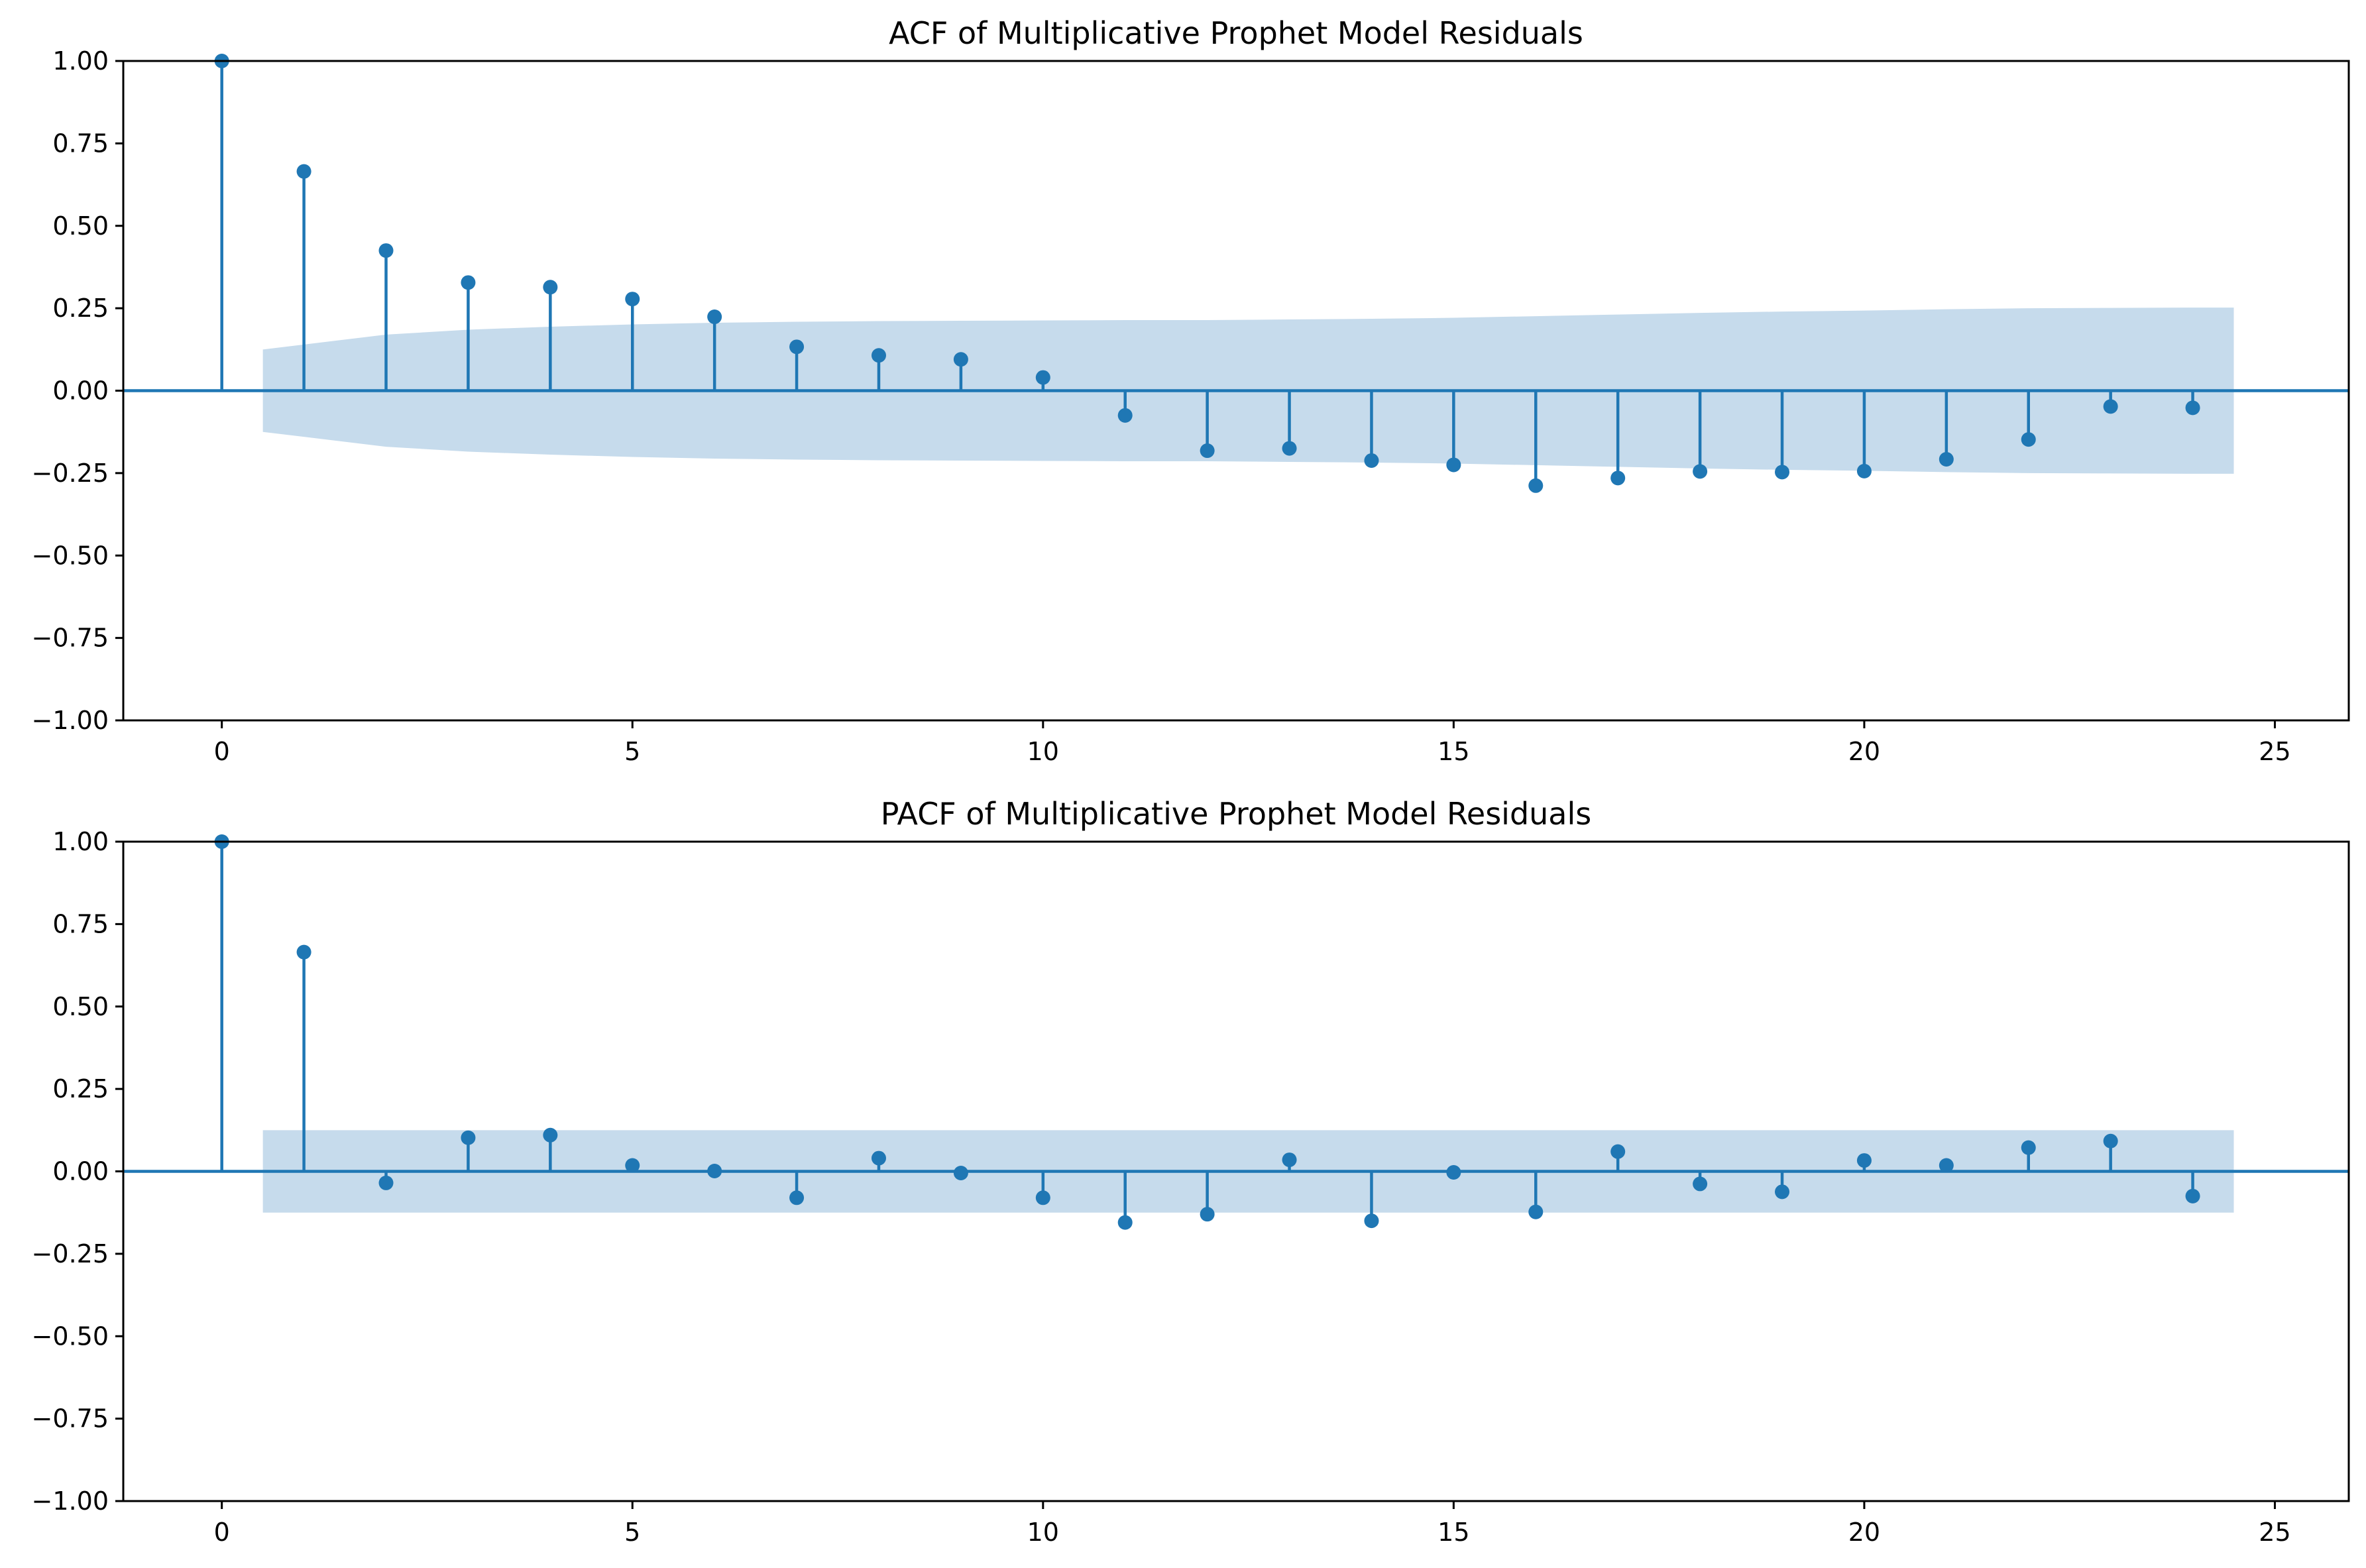 This screenshot has height=1568, width=2366. Describe the element at coordinates (70, 1336) in the screenshot. I see `pacf-ytick-label: −0.50` at that location.